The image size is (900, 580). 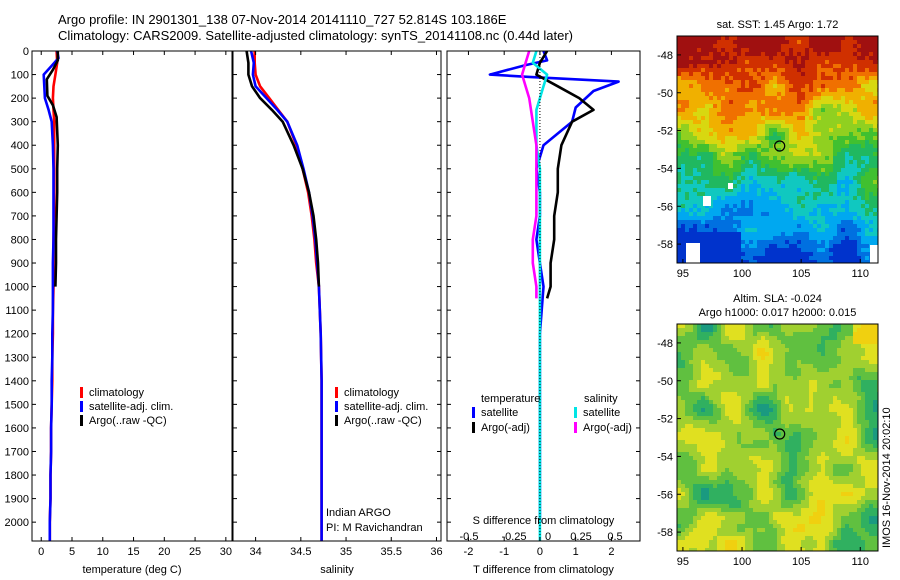 What do you see at coordinates (543, 570) in the screenshot?
I see `x-axis-label: T difference from climatology` at bounding box center [543, 570].